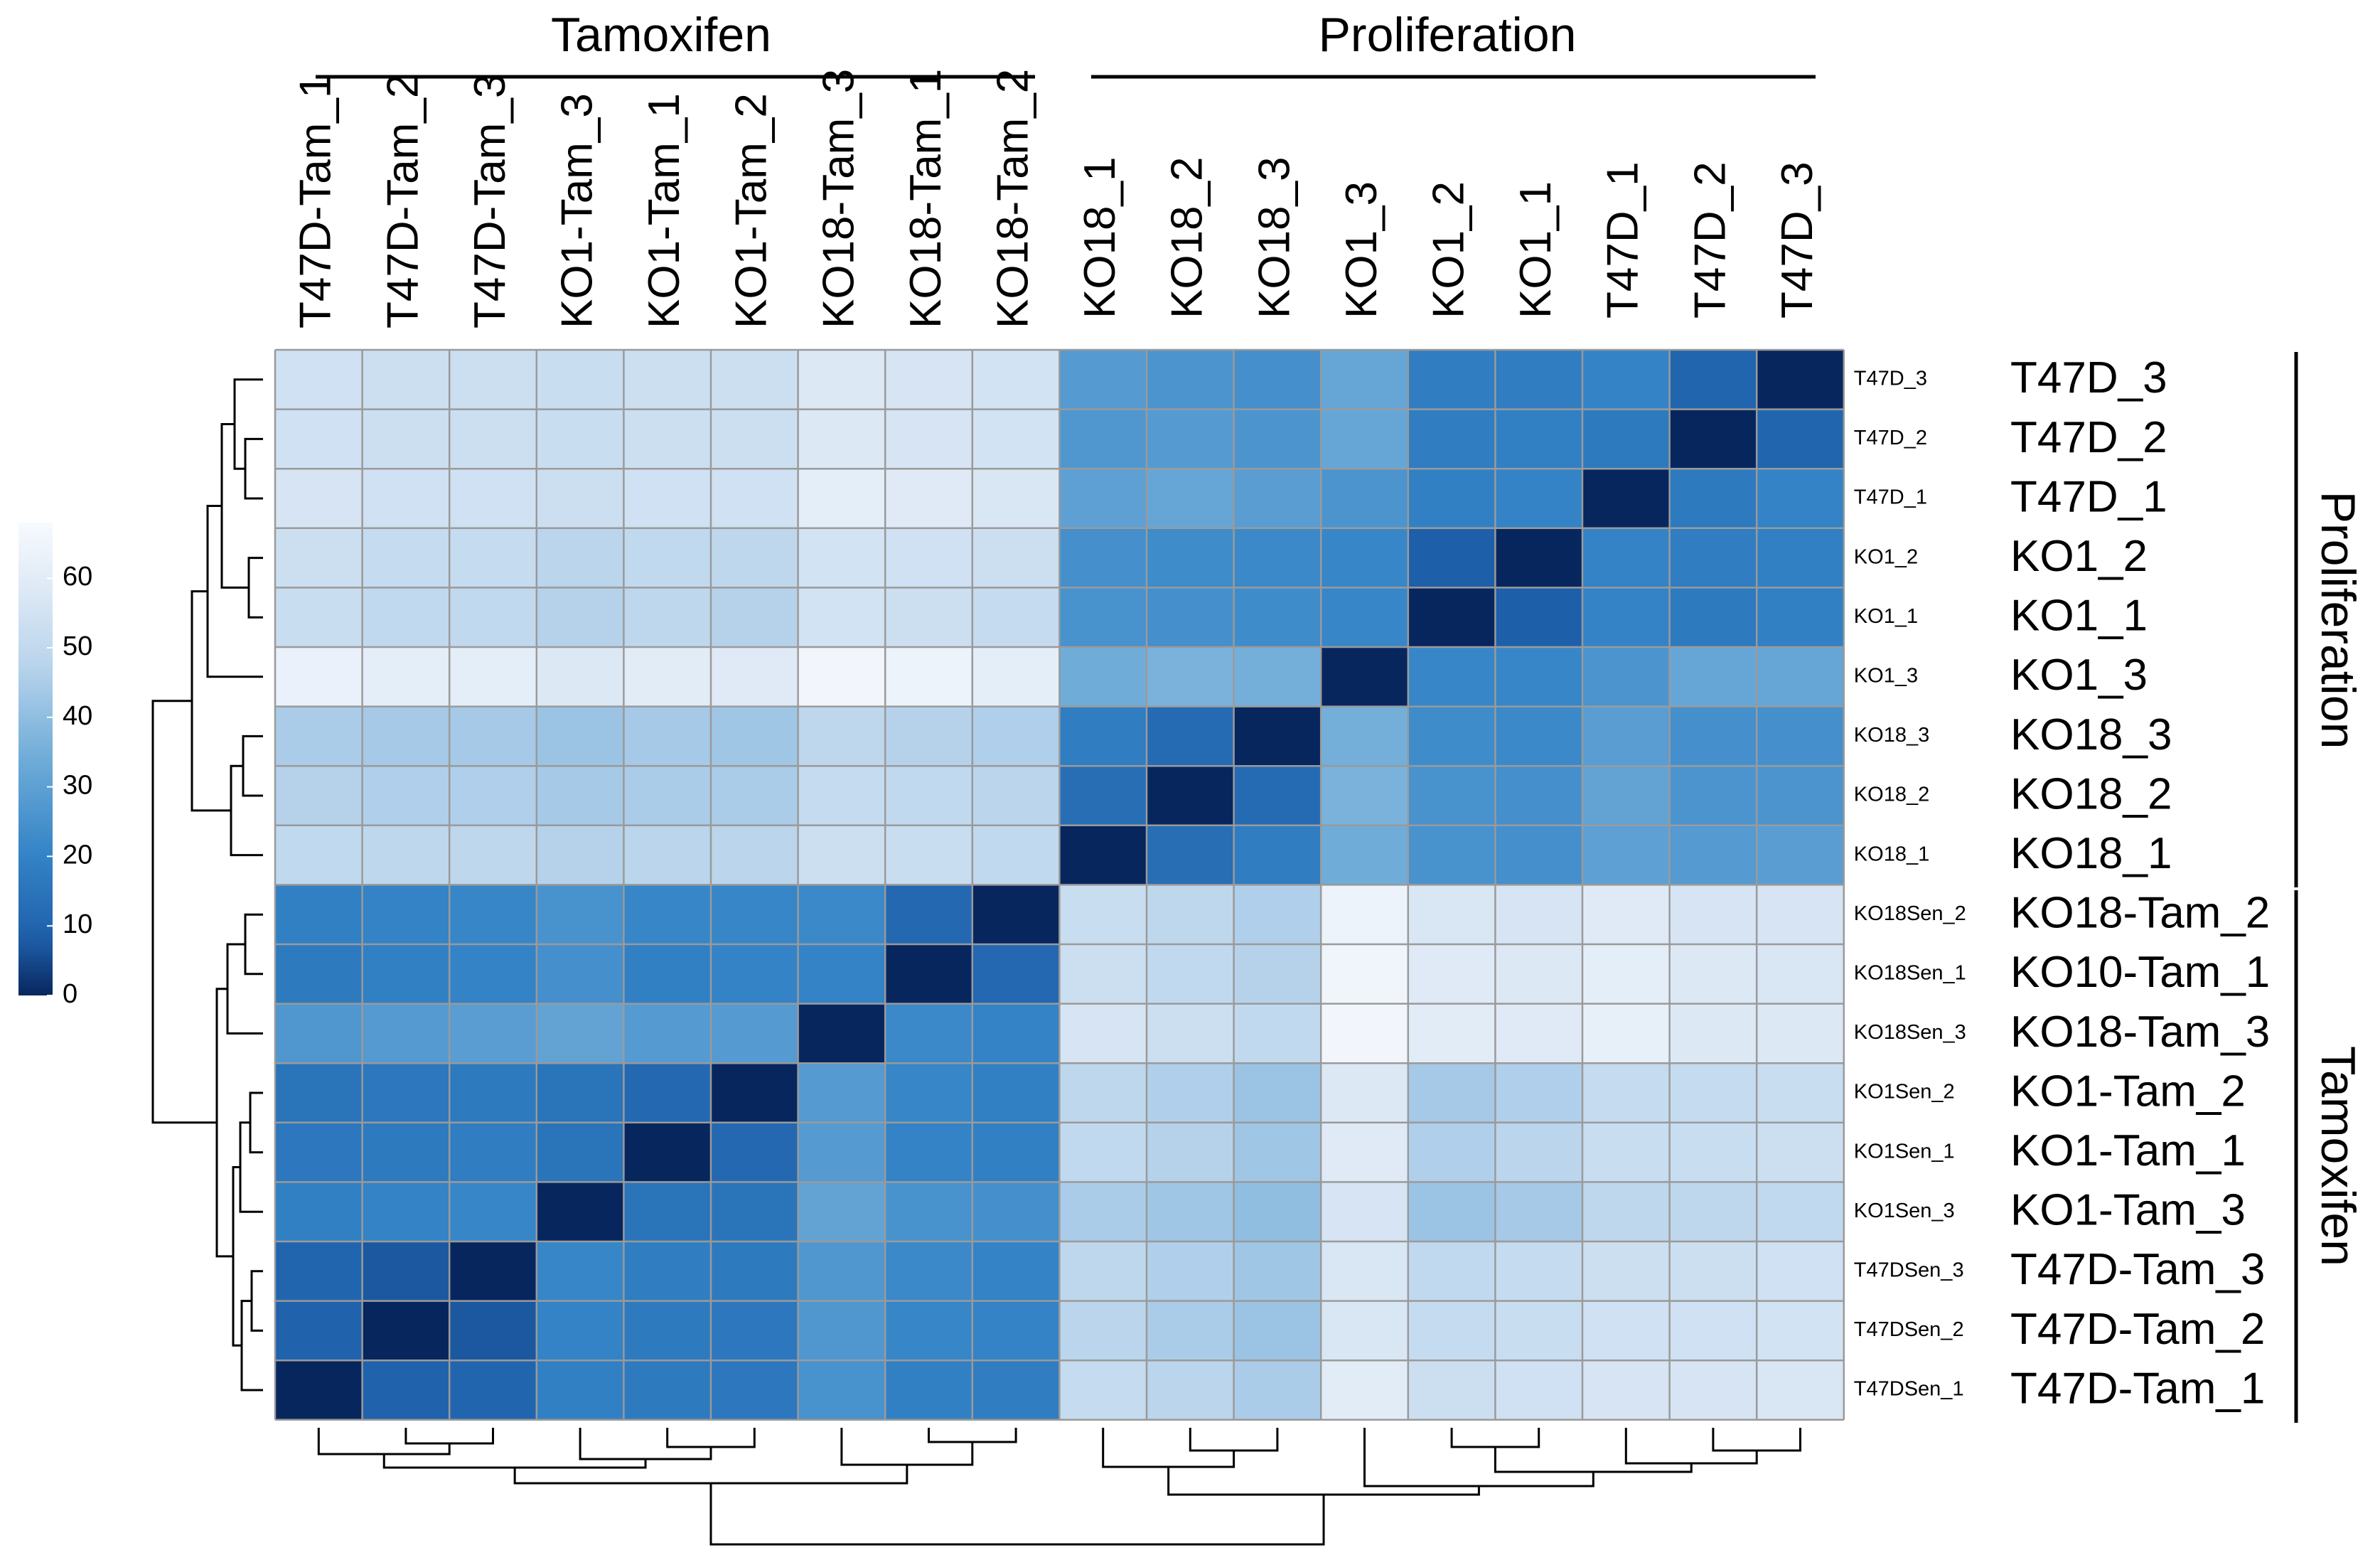  What do you see at coordinates (842, 915) in the screenshot?
I see `heatmap-cell-r10-c7` at bounding box center [842, 915].